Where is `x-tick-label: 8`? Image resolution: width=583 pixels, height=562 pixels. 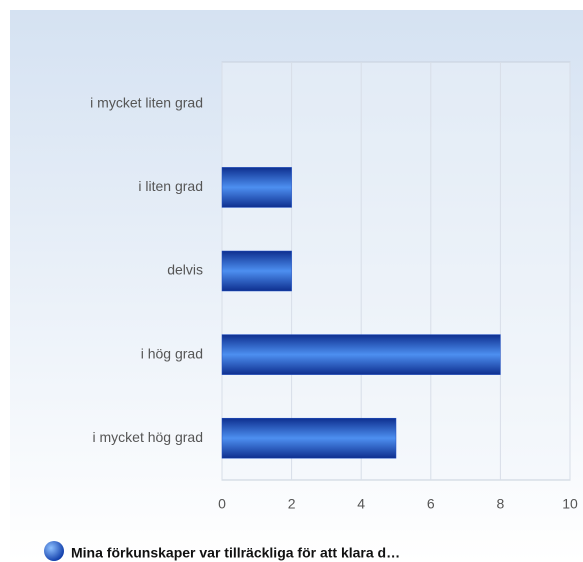
x-tick-label: 8 is located at coordinates (501, 504).